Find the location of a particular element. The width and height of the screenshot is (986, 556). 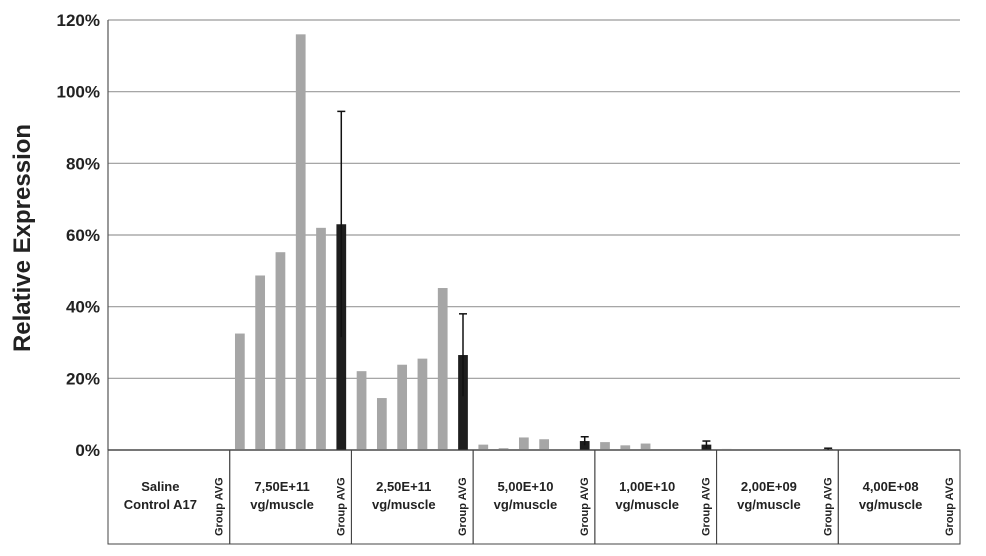

y-tick-label: 20% is located at coordinates (83, 378).